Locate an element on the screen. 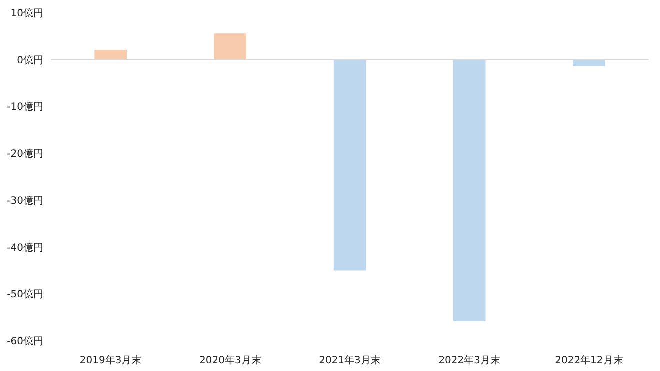 Image resolution: width=660 pixels, height=371 pixels. x-tick-label: 2021年3月末 is located at coordinates (350, 360).